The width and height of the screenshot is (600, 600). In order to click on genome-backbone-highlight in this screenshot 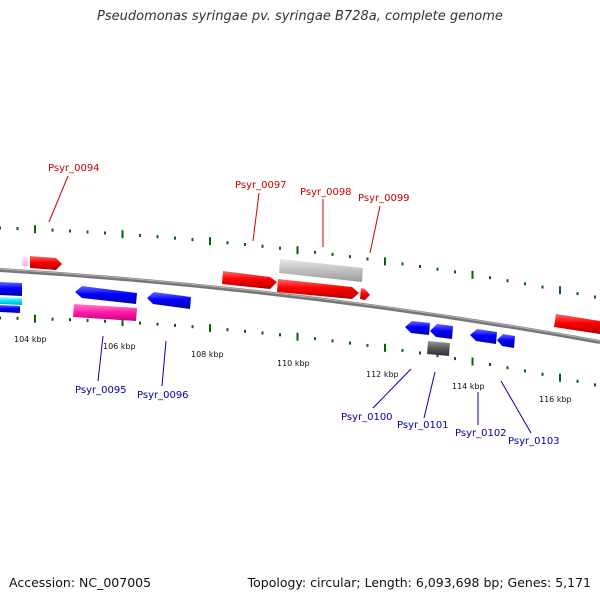, I will do `click(300, 305)`.